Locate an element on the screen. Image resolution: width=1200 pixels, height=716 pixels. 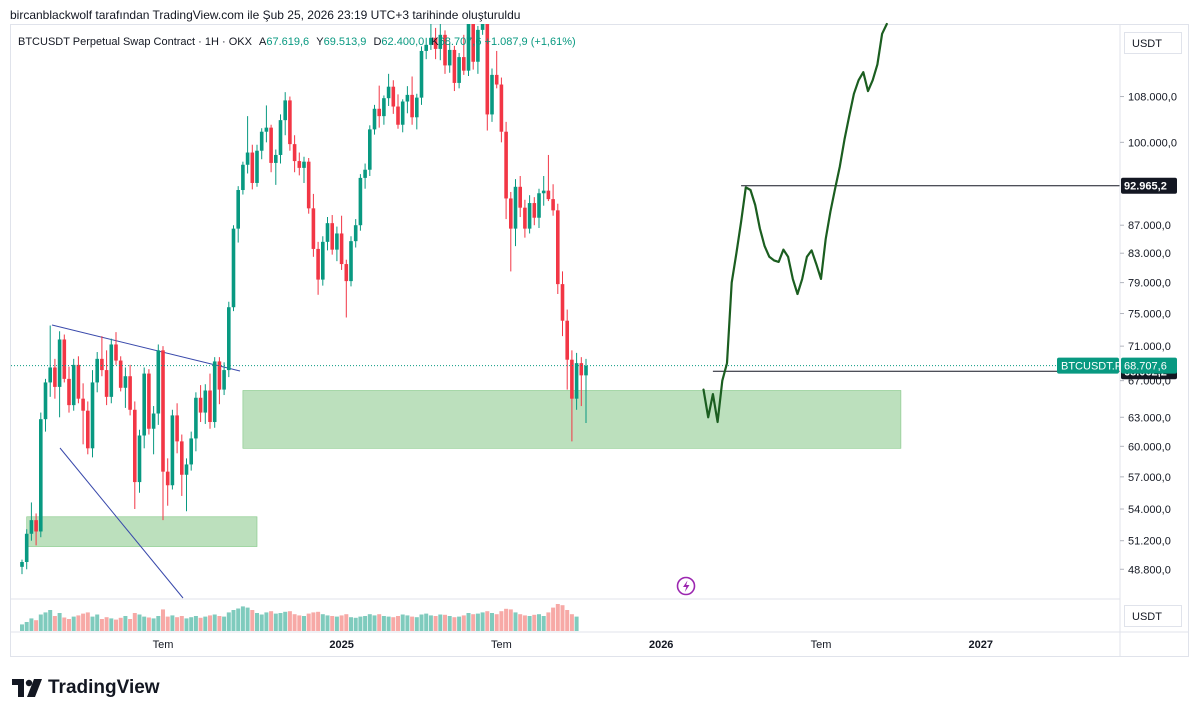
tradingview-logo: TradingView is located at coordinates (86, 688).